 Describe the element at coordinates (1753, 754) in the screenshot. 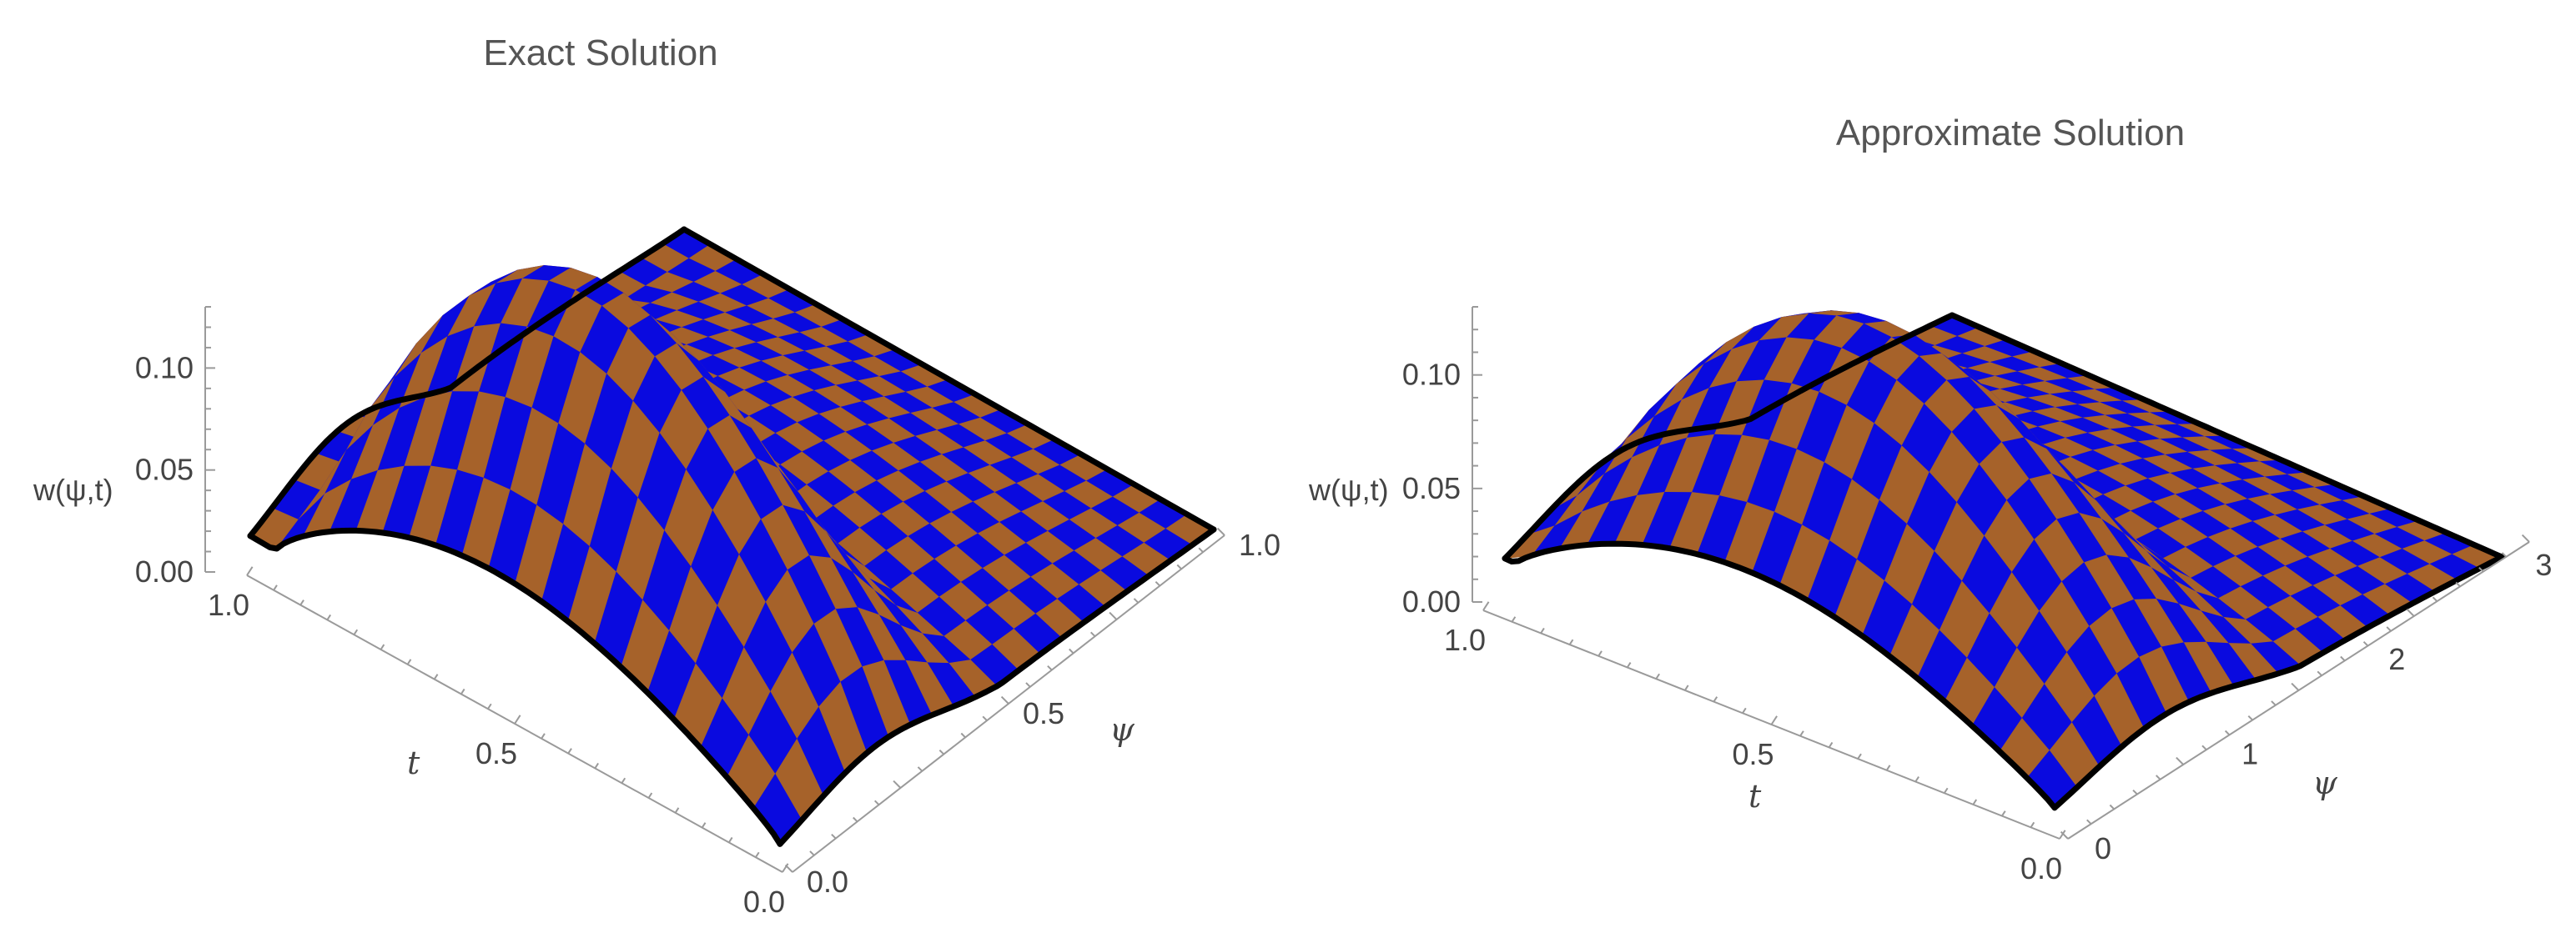

I see `t-tick-label: 0.5` at that location.